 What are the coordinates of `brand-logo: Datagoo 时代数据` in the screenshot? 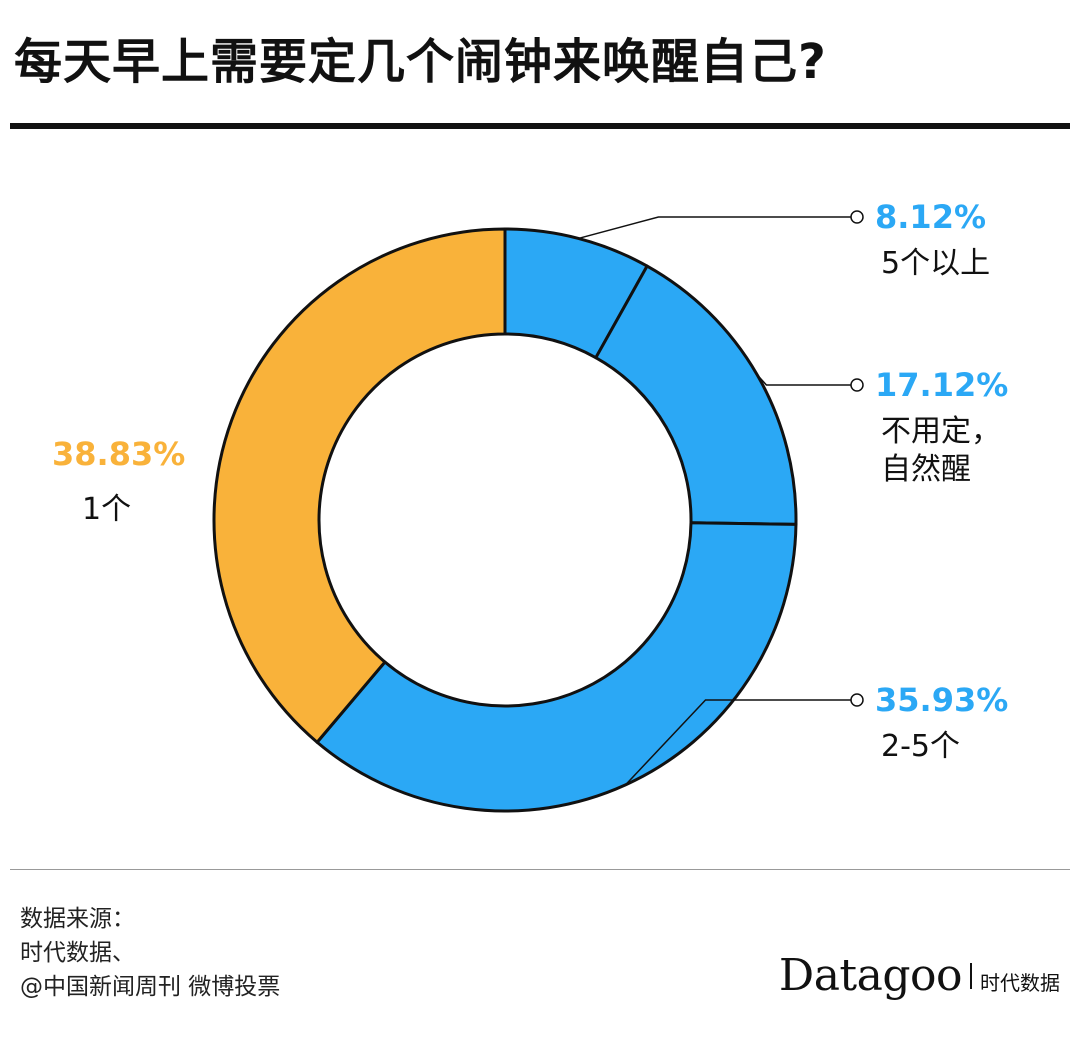 It's located at (919, 975).